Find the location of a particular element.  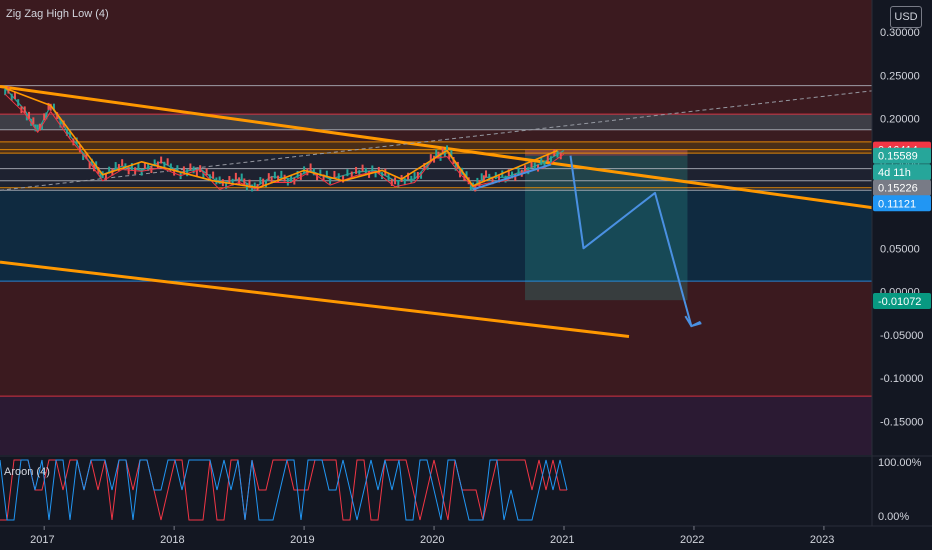

currency-button: USD is located at coordinates (906, 17).